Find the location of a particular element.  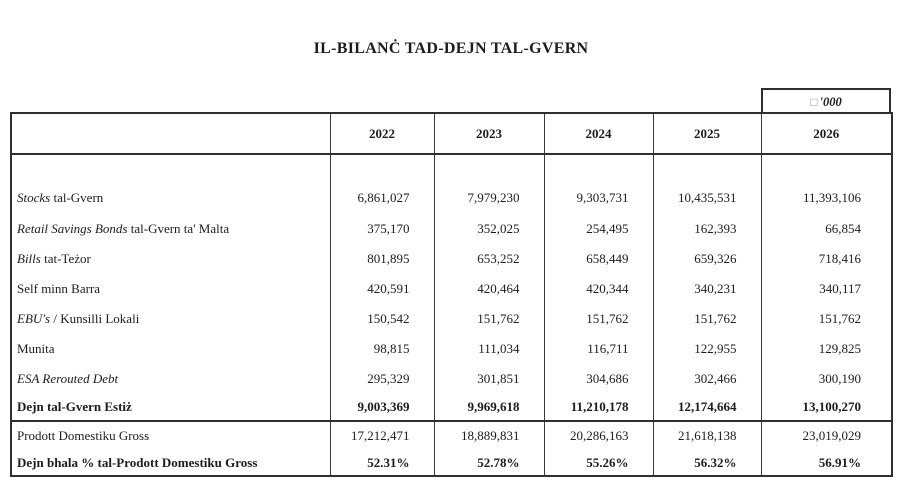

row-label: Retail Savings Bonds tal-Gvern ta' Malta is located at coordinates (170, 229).